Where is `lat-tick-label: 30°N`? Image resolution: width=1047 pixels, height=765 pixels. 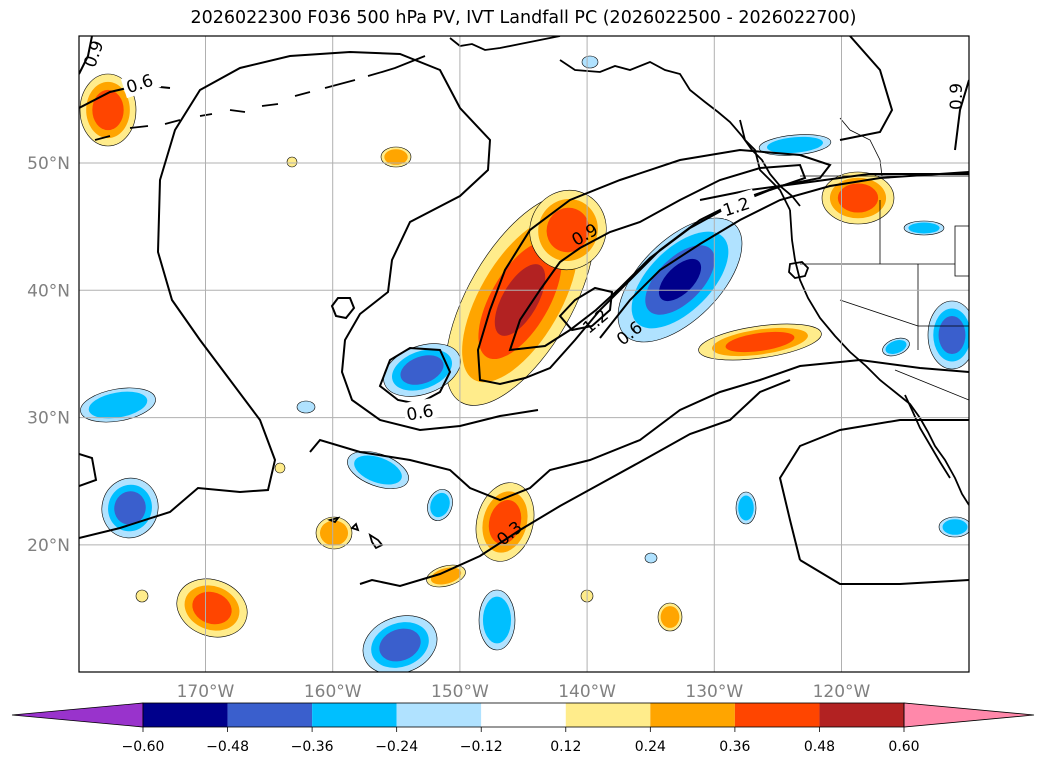 lat-tick-label: 30°N is located at coordinates (48, 419).